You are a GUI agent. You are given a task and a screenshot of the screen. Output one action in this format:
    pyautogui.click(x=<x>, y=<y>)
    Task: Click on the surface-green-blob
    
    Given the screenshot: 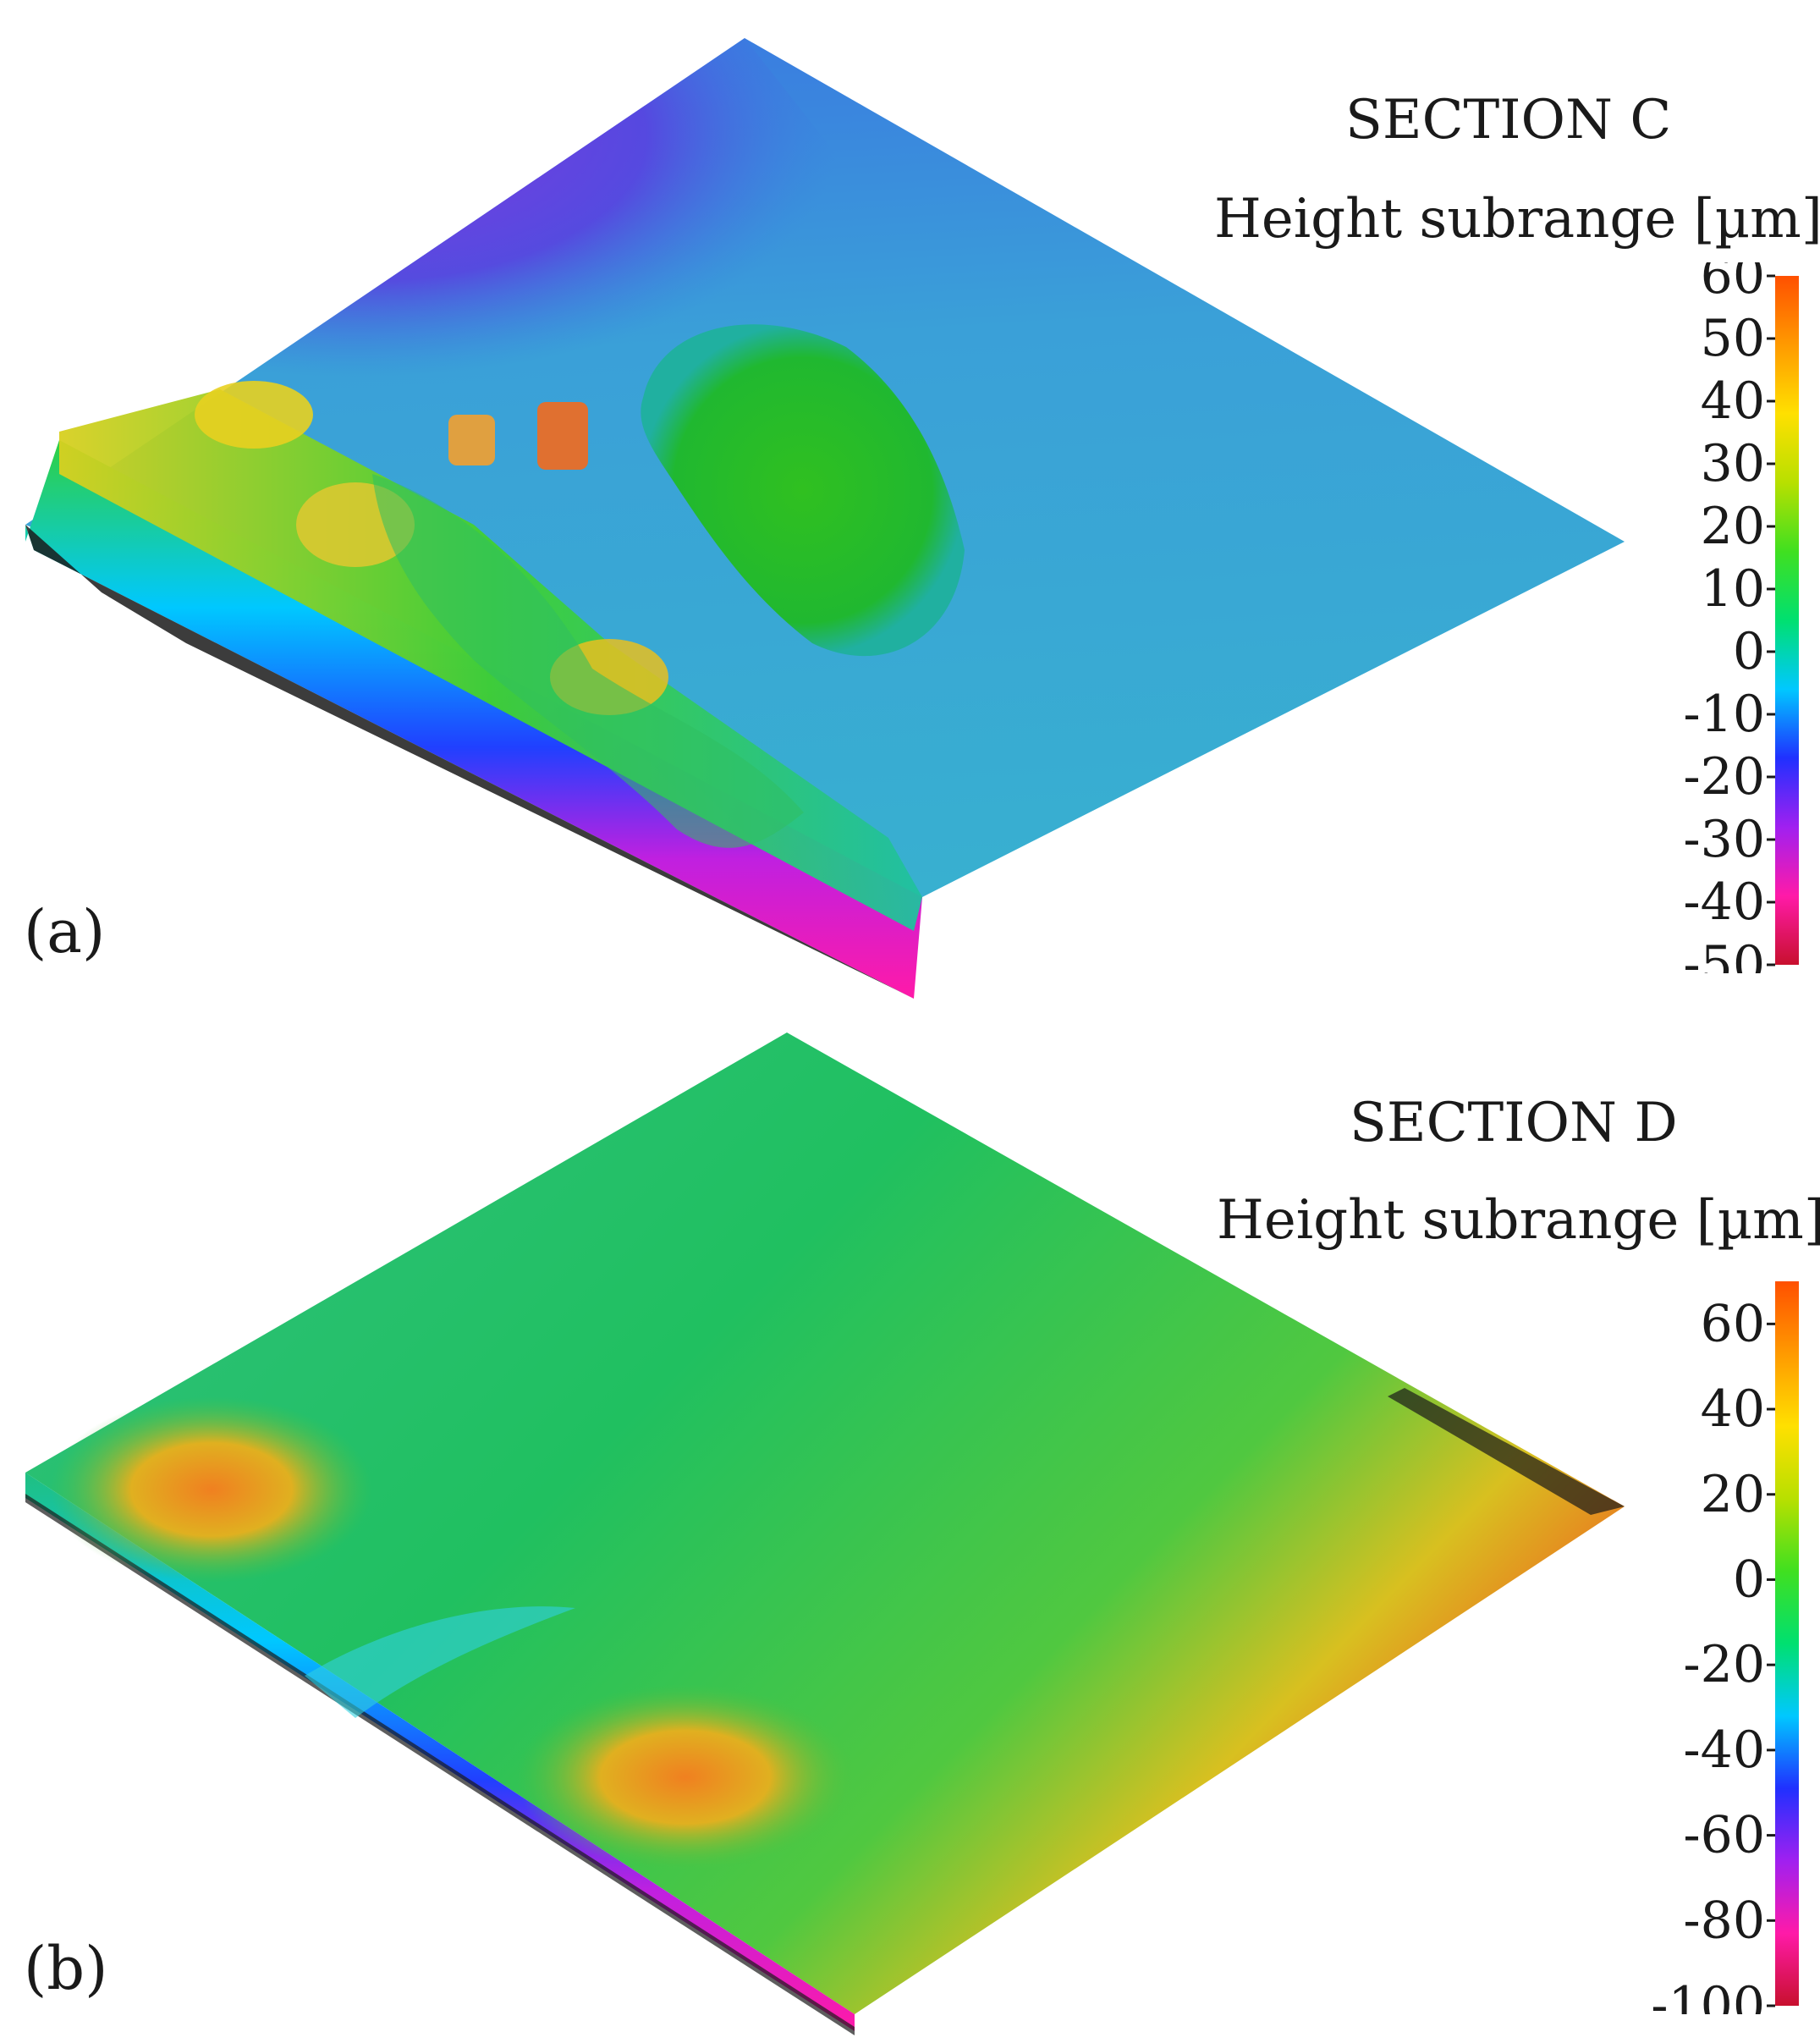 What is the action you would take?
    pyautogui.click(x=803, y=490)
    